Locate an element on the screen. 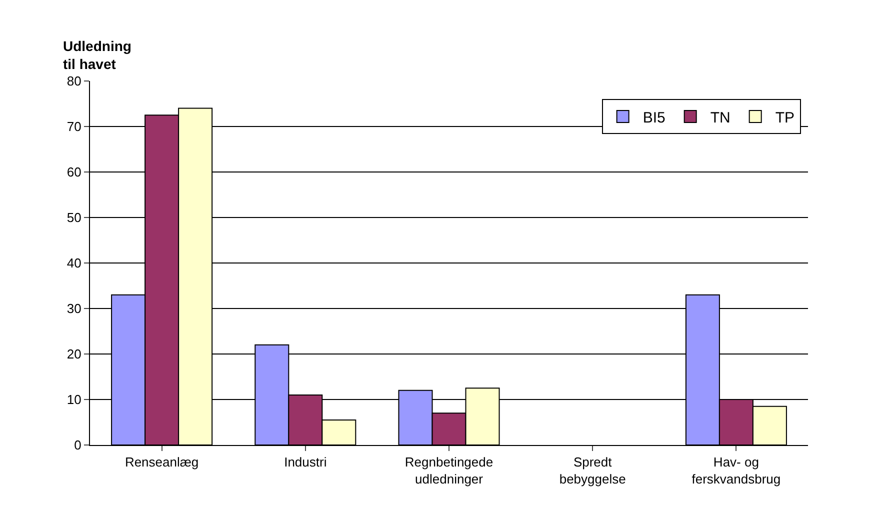  y-tick-label: 20 is located at coordinates (74, 354).